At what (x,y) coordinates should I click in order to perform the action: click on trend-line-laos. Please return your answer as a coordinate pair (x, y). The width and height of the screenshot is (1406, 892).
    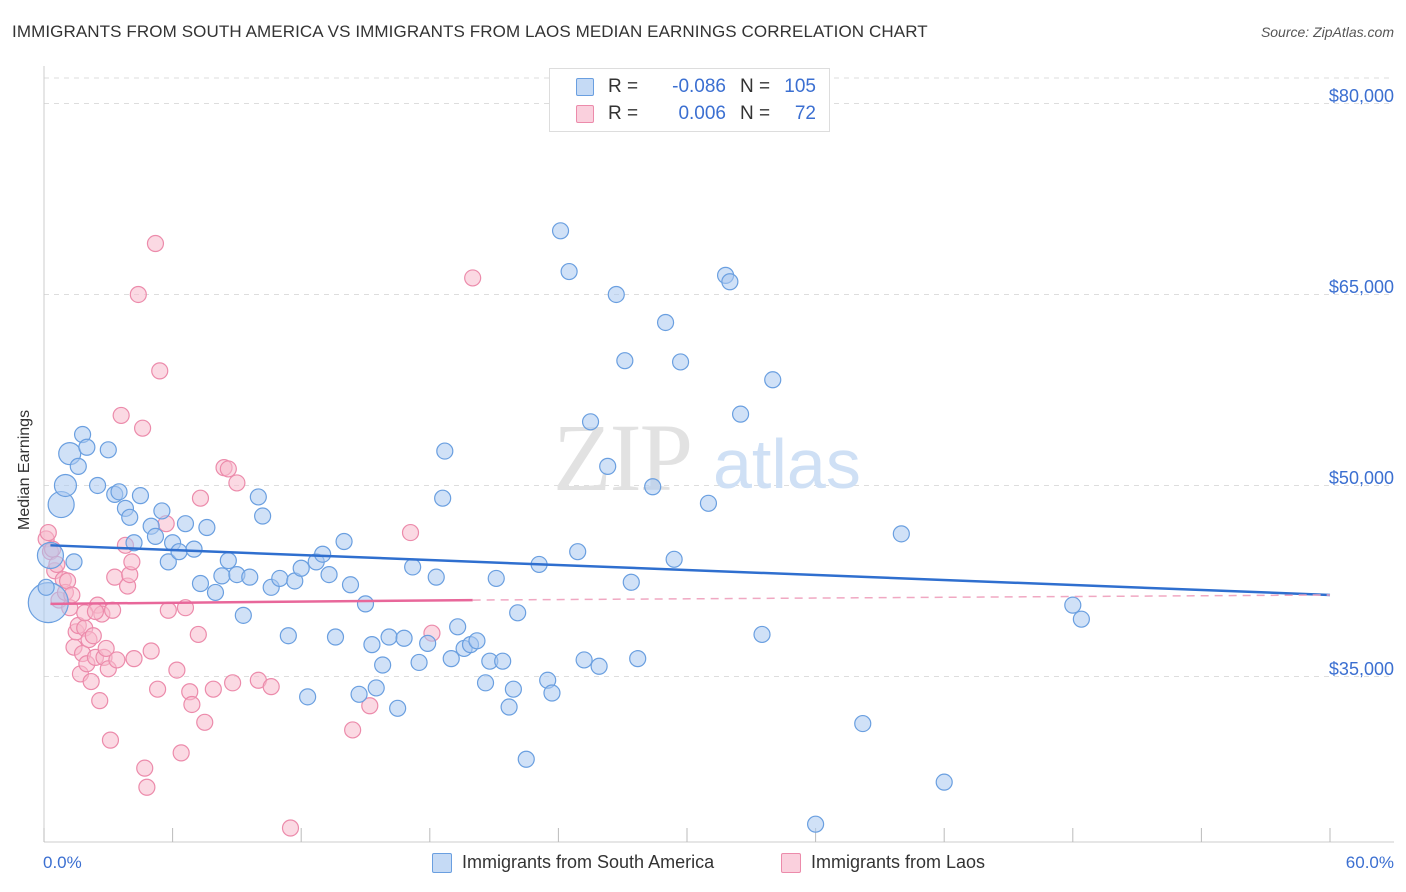
    Looking at the image, I should click on (261, 602).